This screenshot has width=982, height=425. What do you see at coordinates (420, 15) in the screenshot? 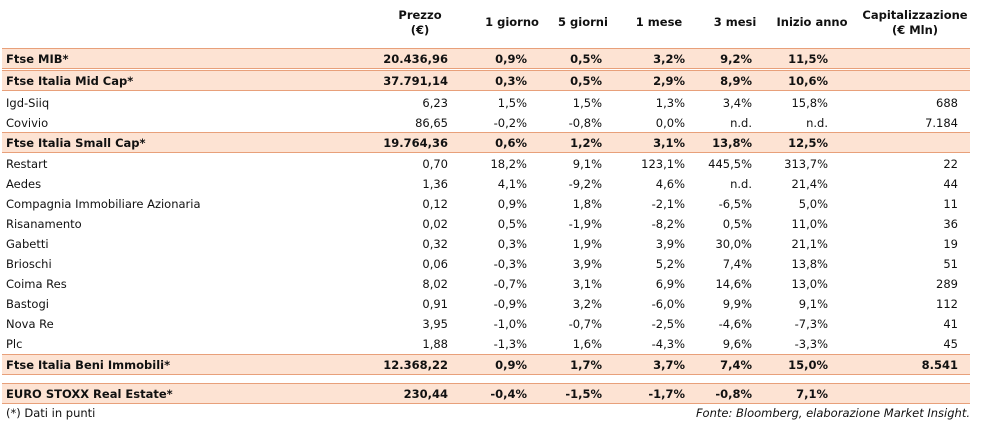
I see `header-line: Prezzo` at bounding box center [420, 15].